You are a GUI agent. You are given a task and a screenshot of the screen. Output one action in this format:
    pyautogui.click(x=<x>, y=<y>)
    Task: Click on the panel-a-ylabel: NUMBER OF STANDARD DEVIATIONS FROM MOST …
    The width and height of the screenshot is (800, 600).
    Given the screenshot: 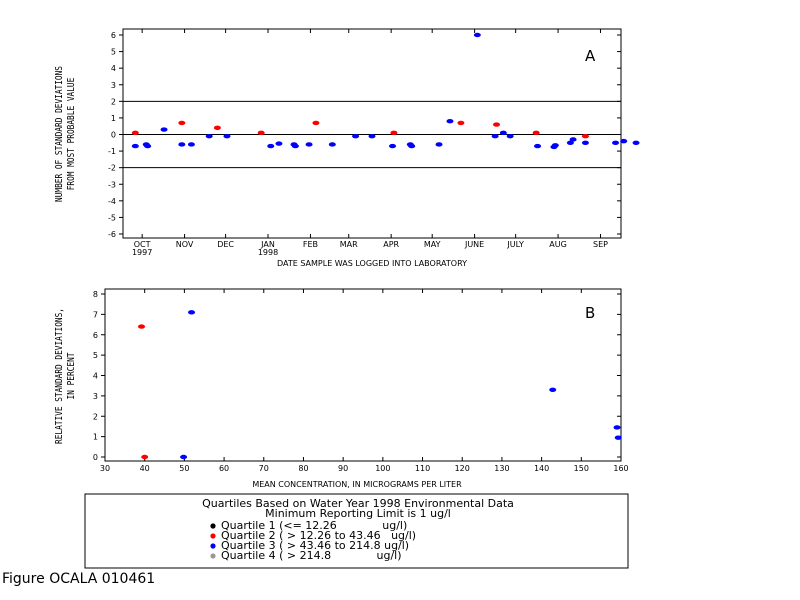 What is the action you would take?
    pyautogui.click(x=65, y=134)
    